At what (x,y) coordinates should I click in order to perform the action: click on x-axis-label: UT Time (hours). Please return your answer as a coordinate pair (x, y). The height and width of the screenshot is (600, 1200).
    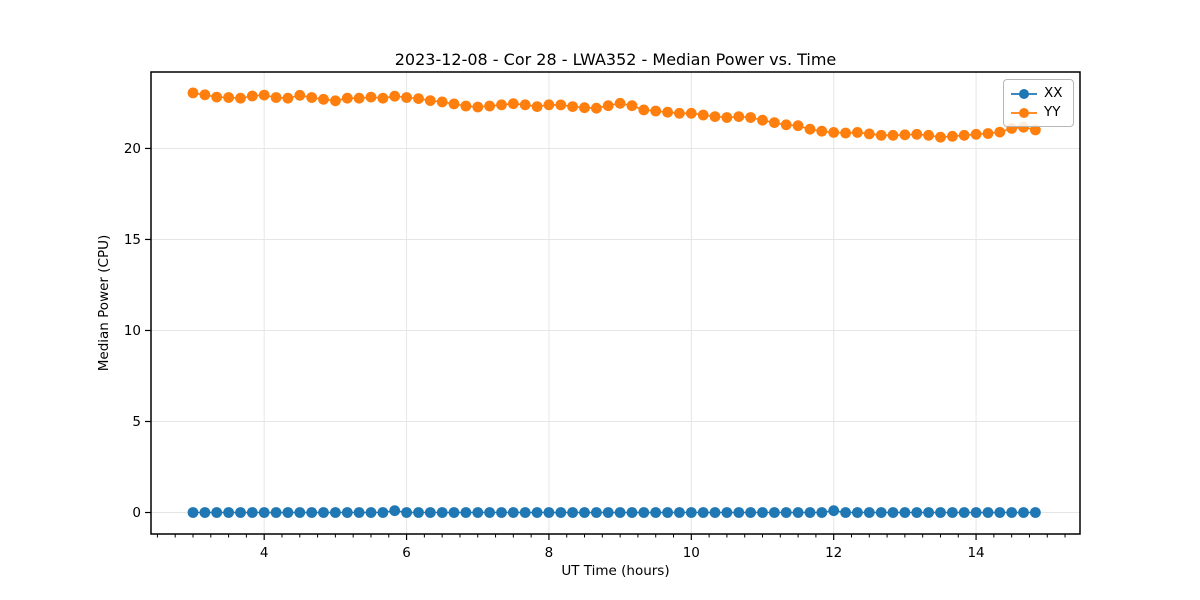
    Looking at the image, I should click on (615, 571).